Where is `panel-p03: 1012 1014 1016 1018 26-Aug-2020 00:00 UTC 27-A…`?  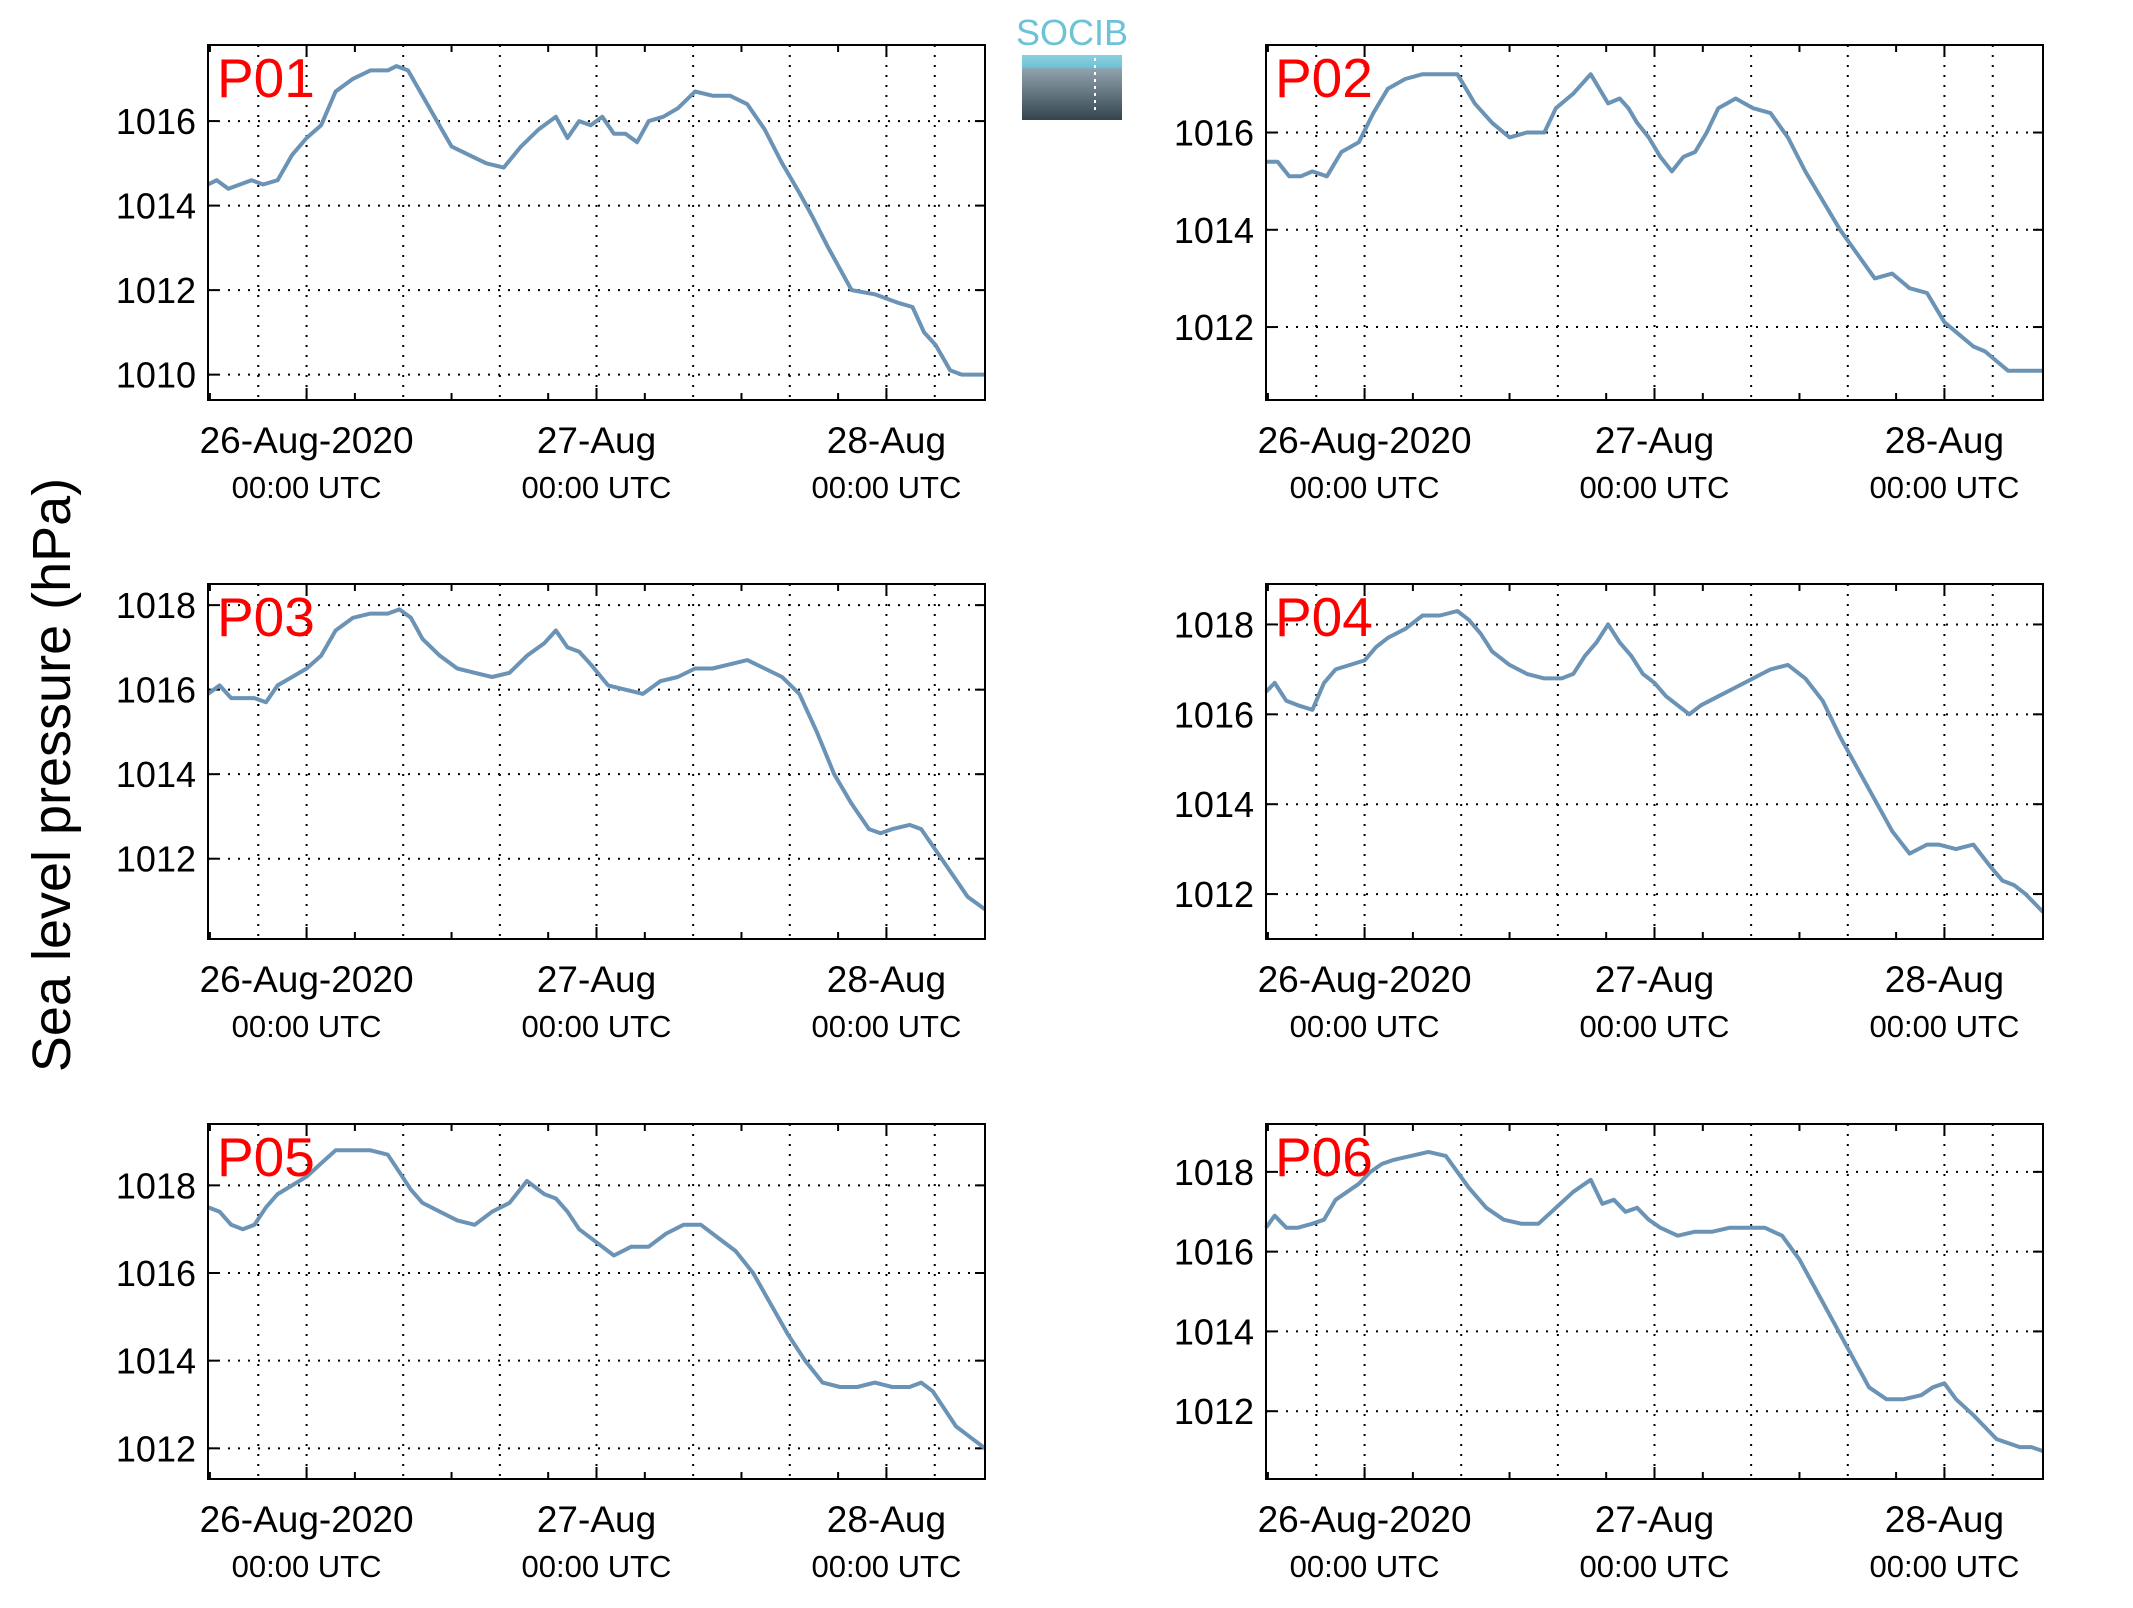
panel-p03: 1012 1014 1016 1018 26-Aug-2020 00:00 UTC 27-A… is located at coordinates (551, 813).